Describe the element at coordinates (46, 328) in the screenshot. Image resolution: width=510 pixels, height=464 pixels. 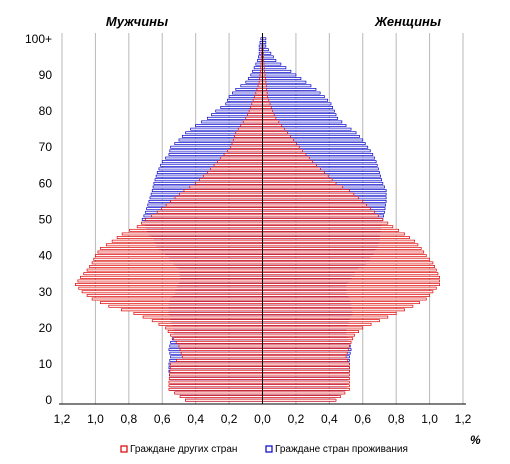
I see `y-tick-label: 20` at that location.